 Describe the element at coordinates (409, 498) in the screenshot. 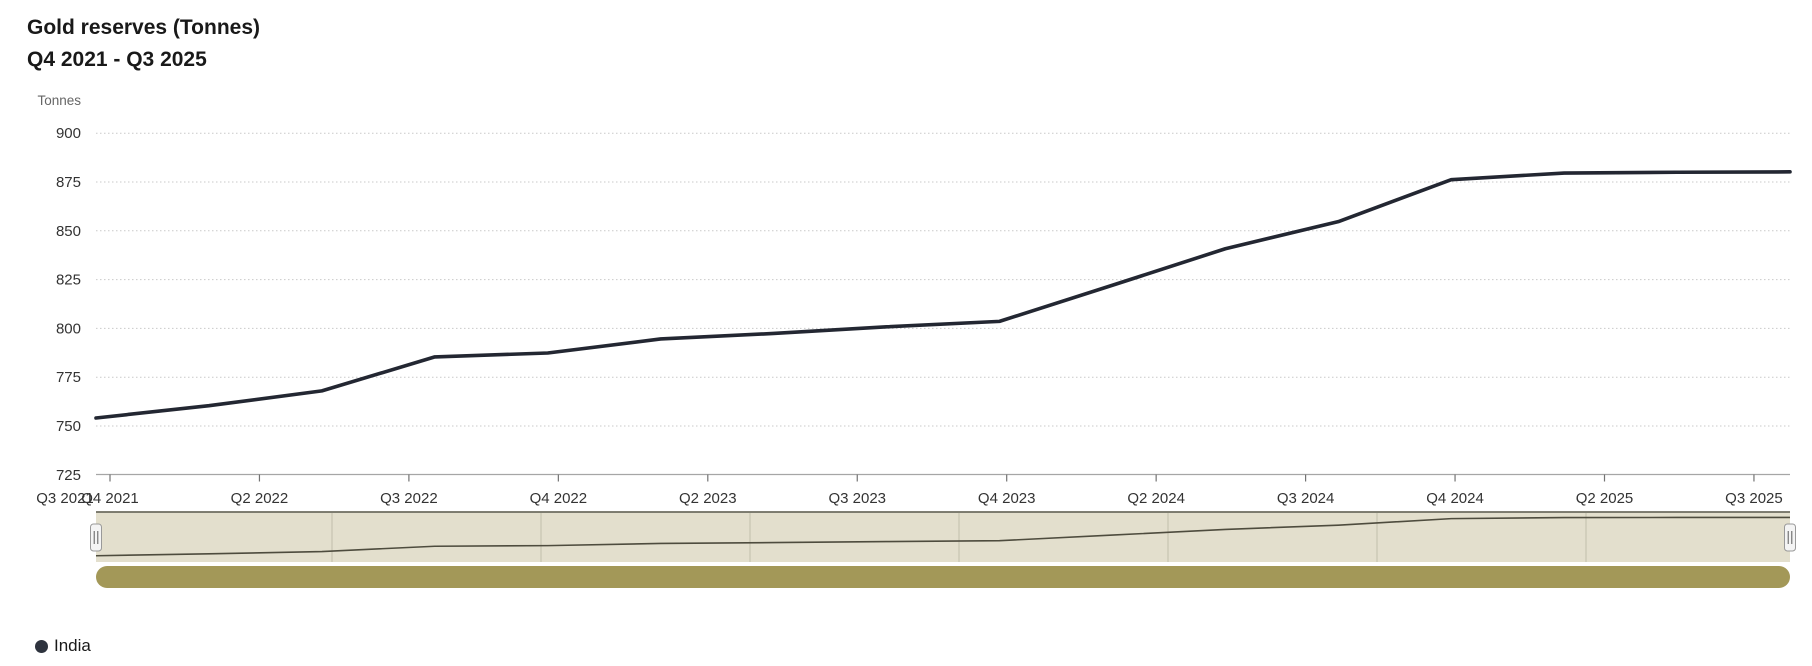

I see `x-axis-label: Q3 2022` at that location.